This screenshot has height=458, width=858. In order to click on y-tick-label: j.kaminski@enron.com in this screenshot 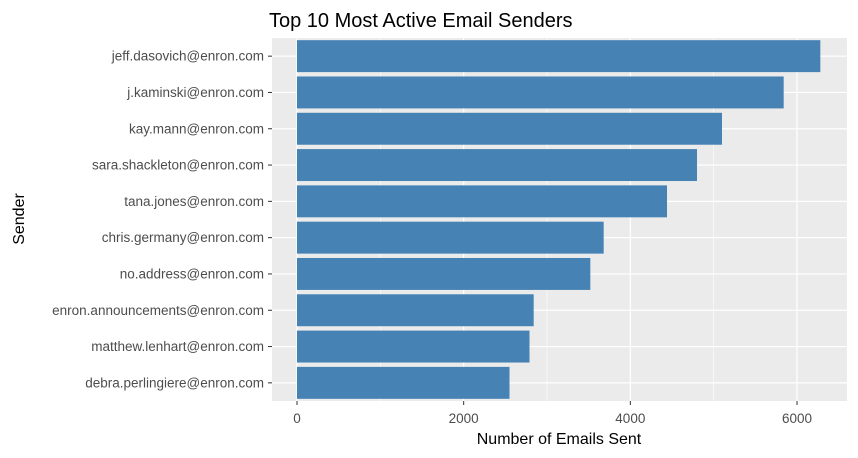, I will do `click(195, 92)`.